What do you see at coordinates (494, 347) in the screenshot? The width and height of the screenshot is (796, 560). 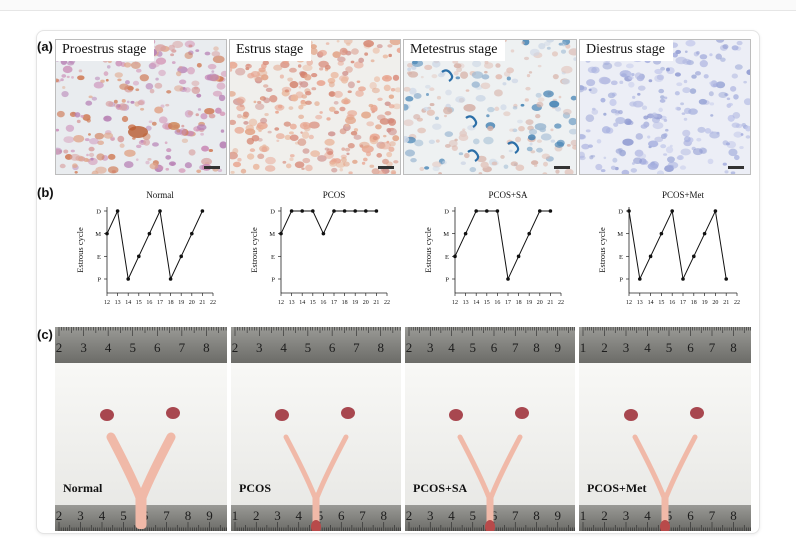 I see `ruler-number: 6` at bounding box center [494, 347].